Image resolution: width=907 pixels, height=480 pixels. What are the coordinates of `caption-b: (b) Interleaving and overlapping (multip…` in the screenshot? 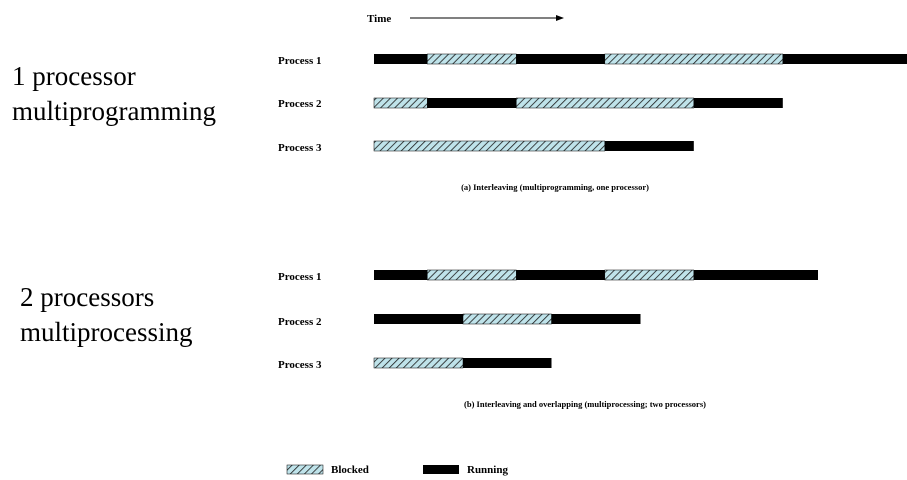 It's located at (585, 404).